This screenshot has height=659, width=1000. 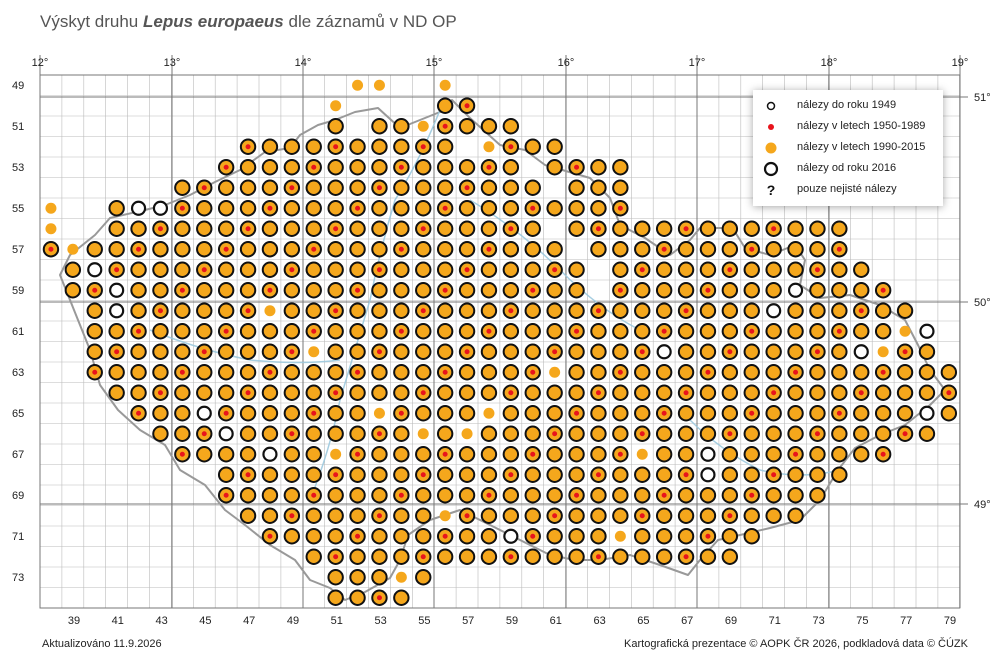 What do you see at coordinates (982, 98) in the screenshot?
I see `latitude-label: 51°` at bounding box center [982, 98].